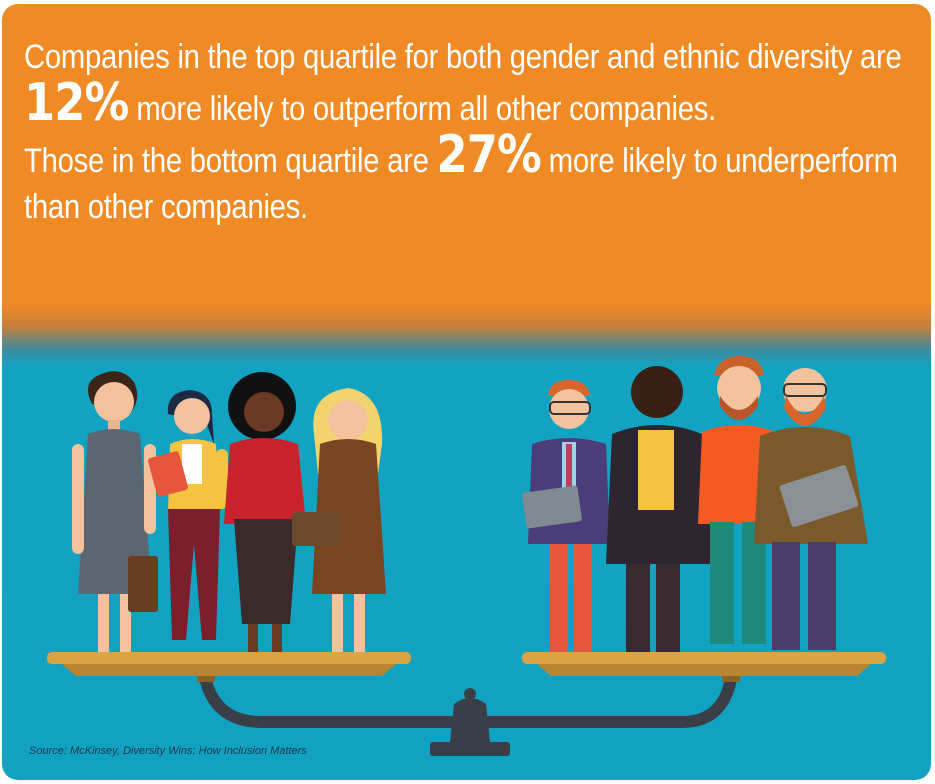  I want to click on woman-brown-dress, so click(339, 520).